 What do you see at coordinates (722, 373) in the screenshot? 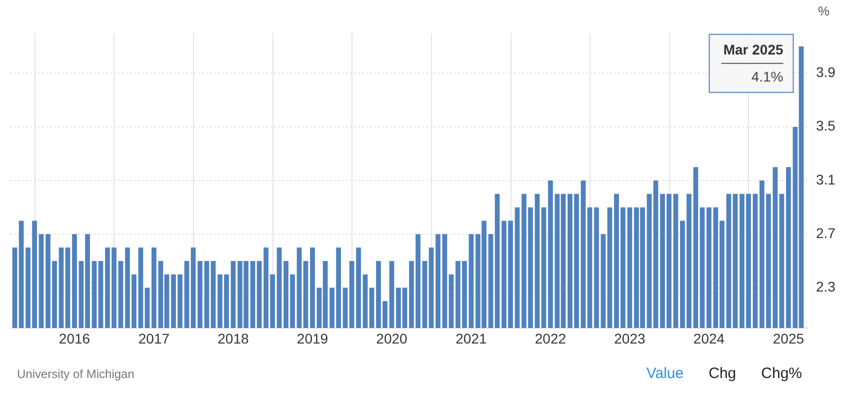
I see `text: Chg` at bounding box center [722, 373].